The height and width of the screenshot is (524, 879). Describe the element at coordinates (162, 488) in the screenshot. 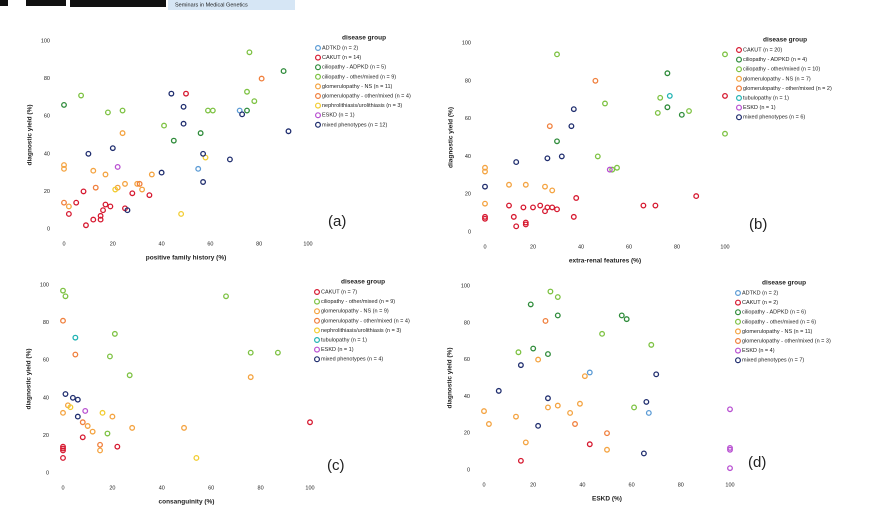

I see `x-tick-label: 40` at that location.